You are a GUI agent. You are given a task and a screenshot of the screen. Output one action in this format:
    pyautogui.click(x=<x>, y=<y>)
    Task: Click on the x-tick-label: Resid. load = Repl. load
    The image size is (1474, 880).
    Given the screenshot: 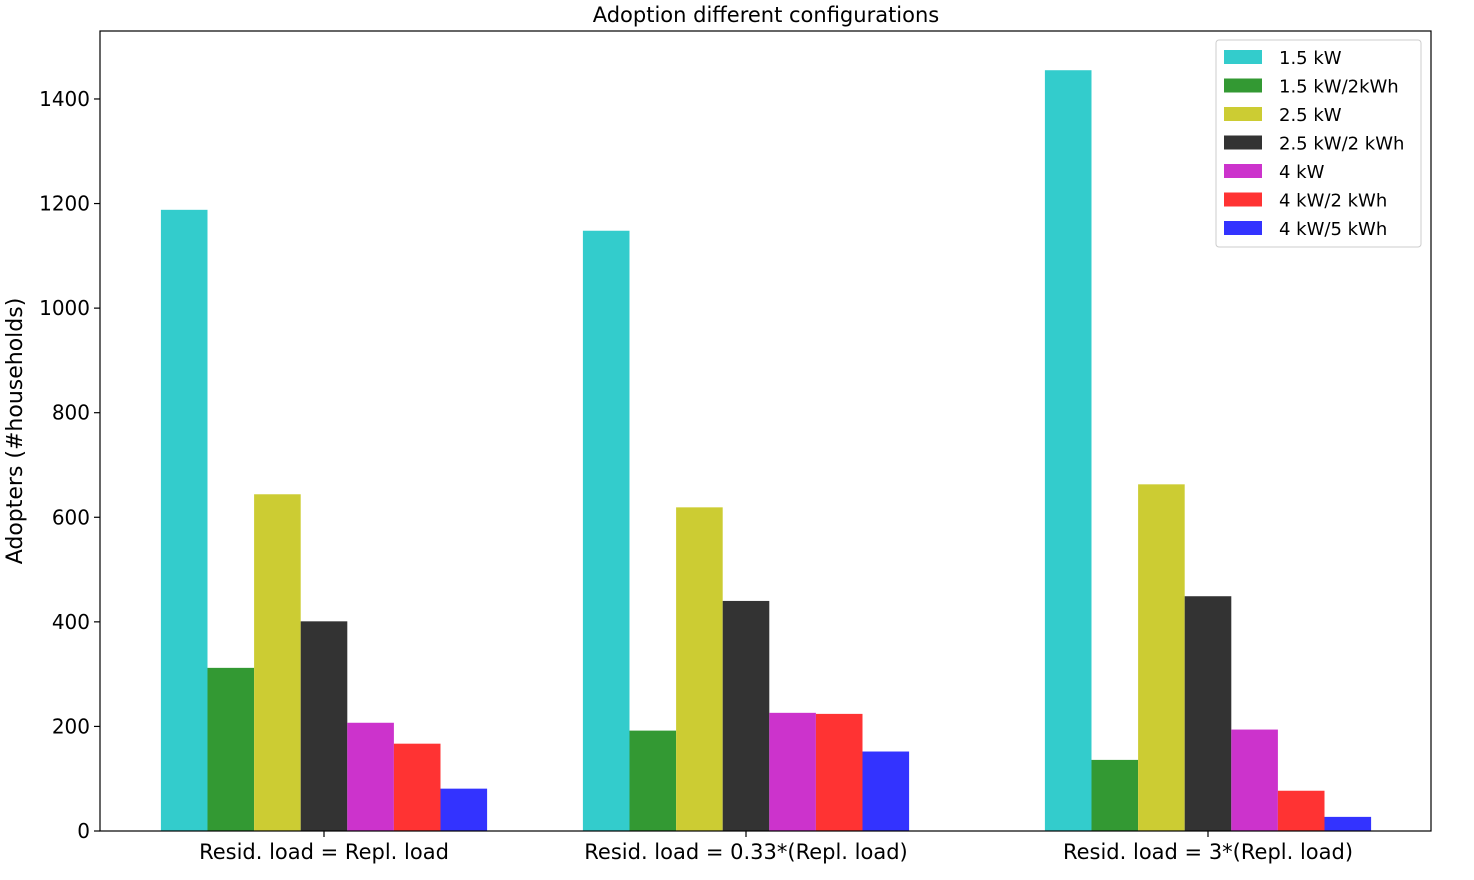 What is the action you would take?
    pyautogui.click(x=324, y=852)
    